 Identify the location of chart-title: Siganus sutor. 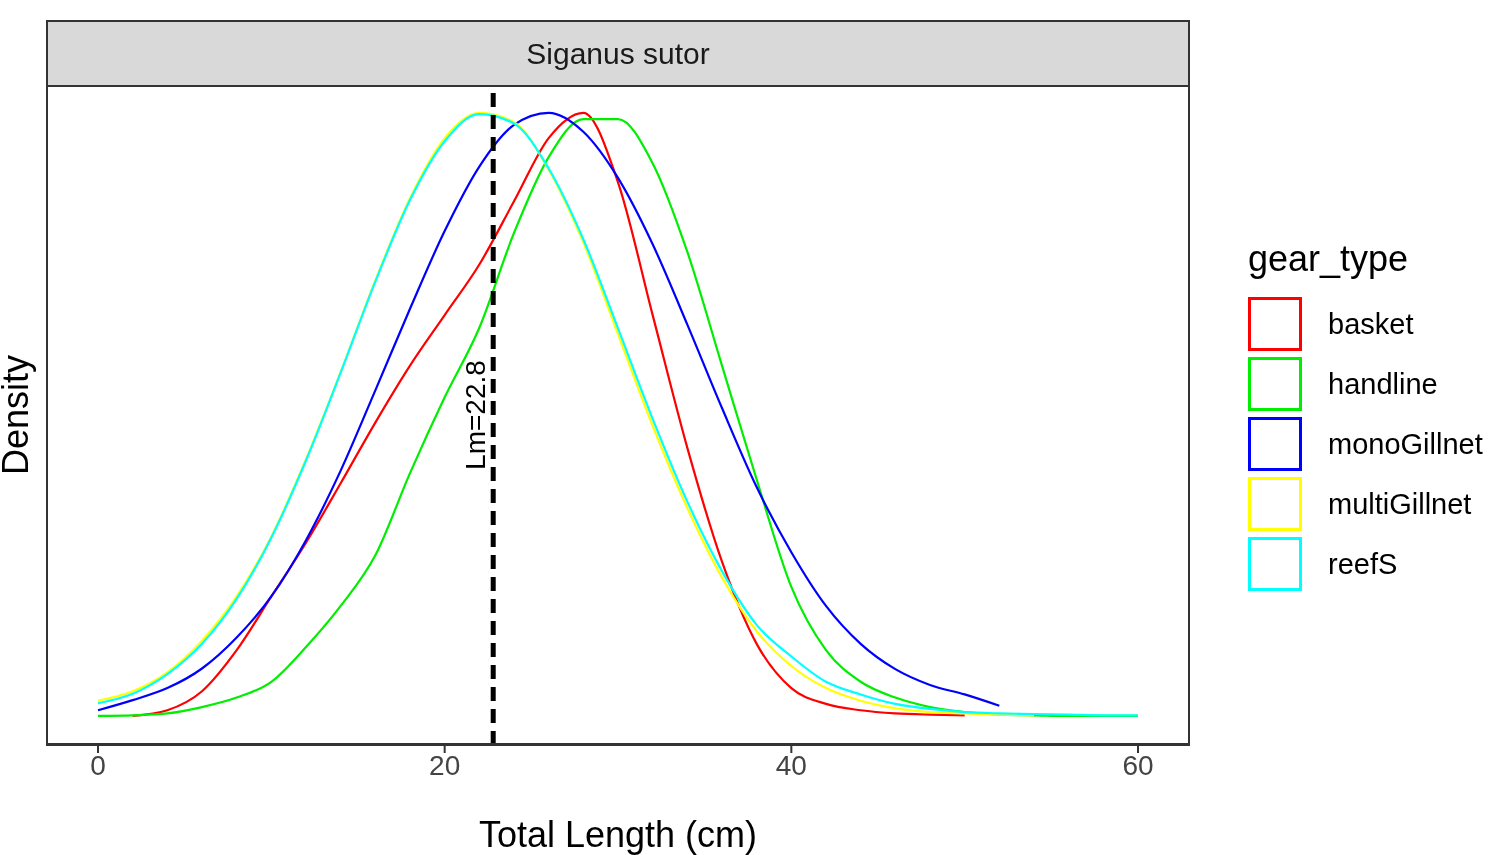
(618, 52).